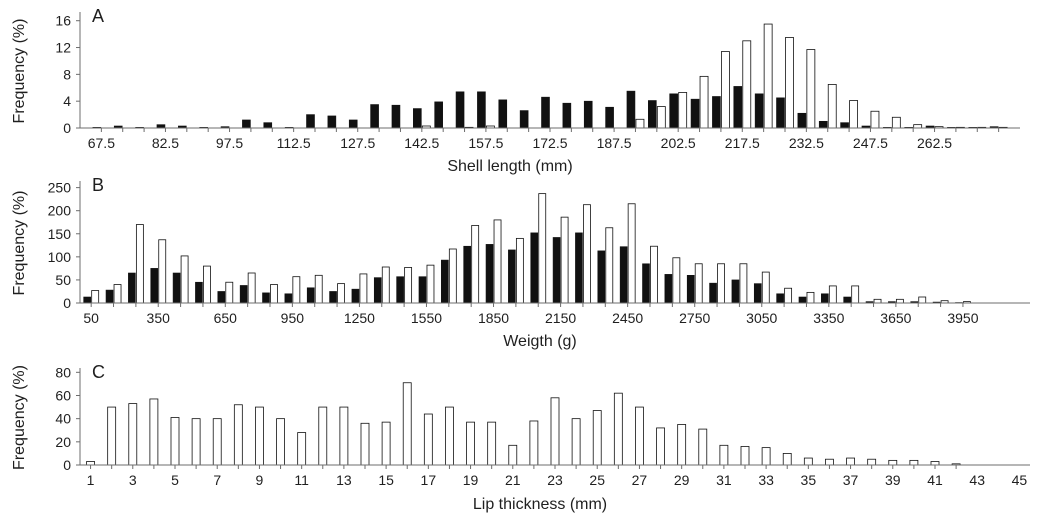 The image size is (1037, 517). I want to click on x-tick-label: 17, so click(429, 480).